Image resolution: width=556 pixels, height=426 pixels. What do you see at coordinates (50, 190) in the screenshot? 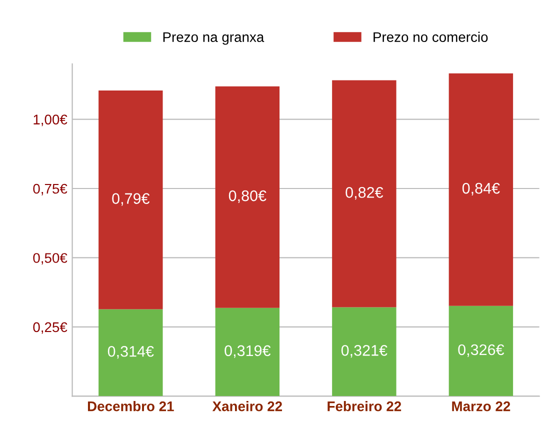
I see `y-tick-label: 0,75€` at bounding box center [50, 190].